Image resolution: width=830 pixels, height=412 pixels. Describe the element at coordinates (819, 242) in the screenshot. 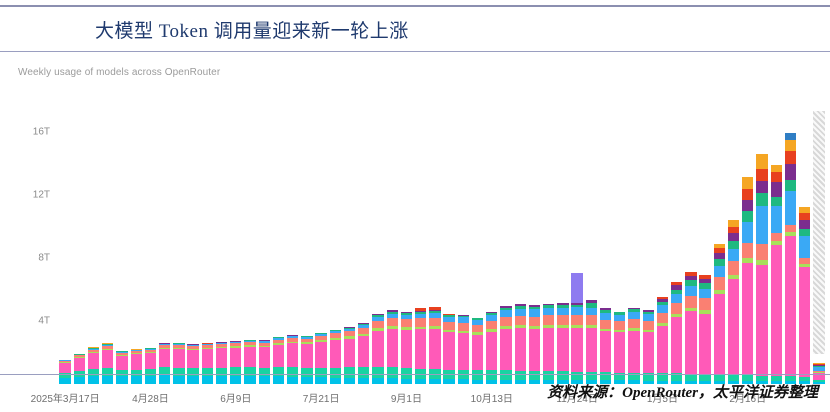

I see `bar-forecast` at that location.